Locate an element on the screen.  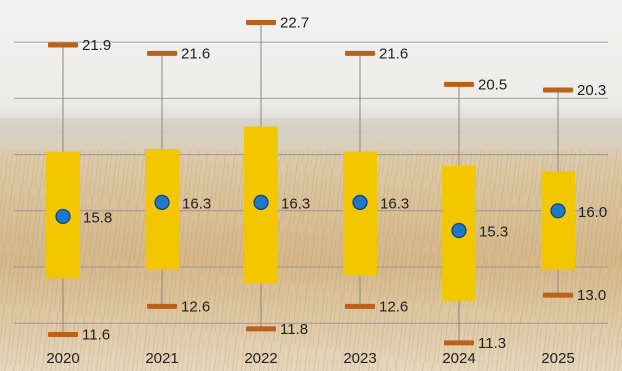
max-label: 22.7 is located at coordinates (294, 22).